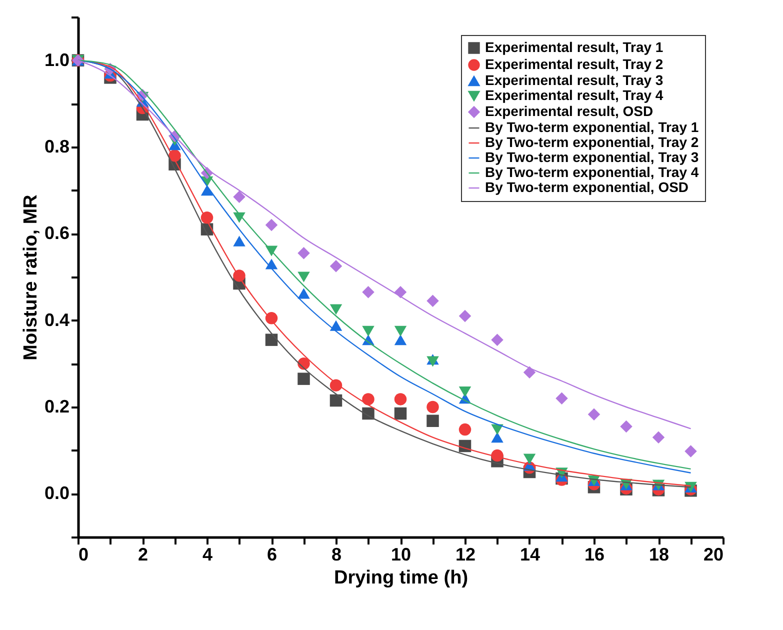  What do you see at coordinates (574, 95) in the screenshot?
I see `legend-label: Experimental result, Tray 4` at bounding box center [574, 95].